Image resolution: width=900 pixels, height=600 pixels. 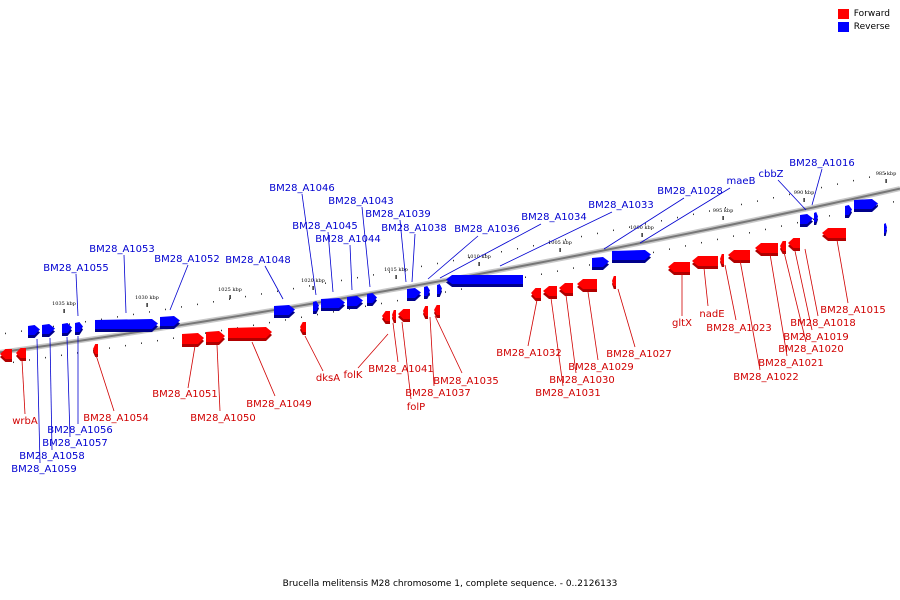 What do you see at coordinates (582, 380) in the screenshot?
I see `gene-label-bm28-a1030: BM28_A1030` at bounding box center [582, 380].